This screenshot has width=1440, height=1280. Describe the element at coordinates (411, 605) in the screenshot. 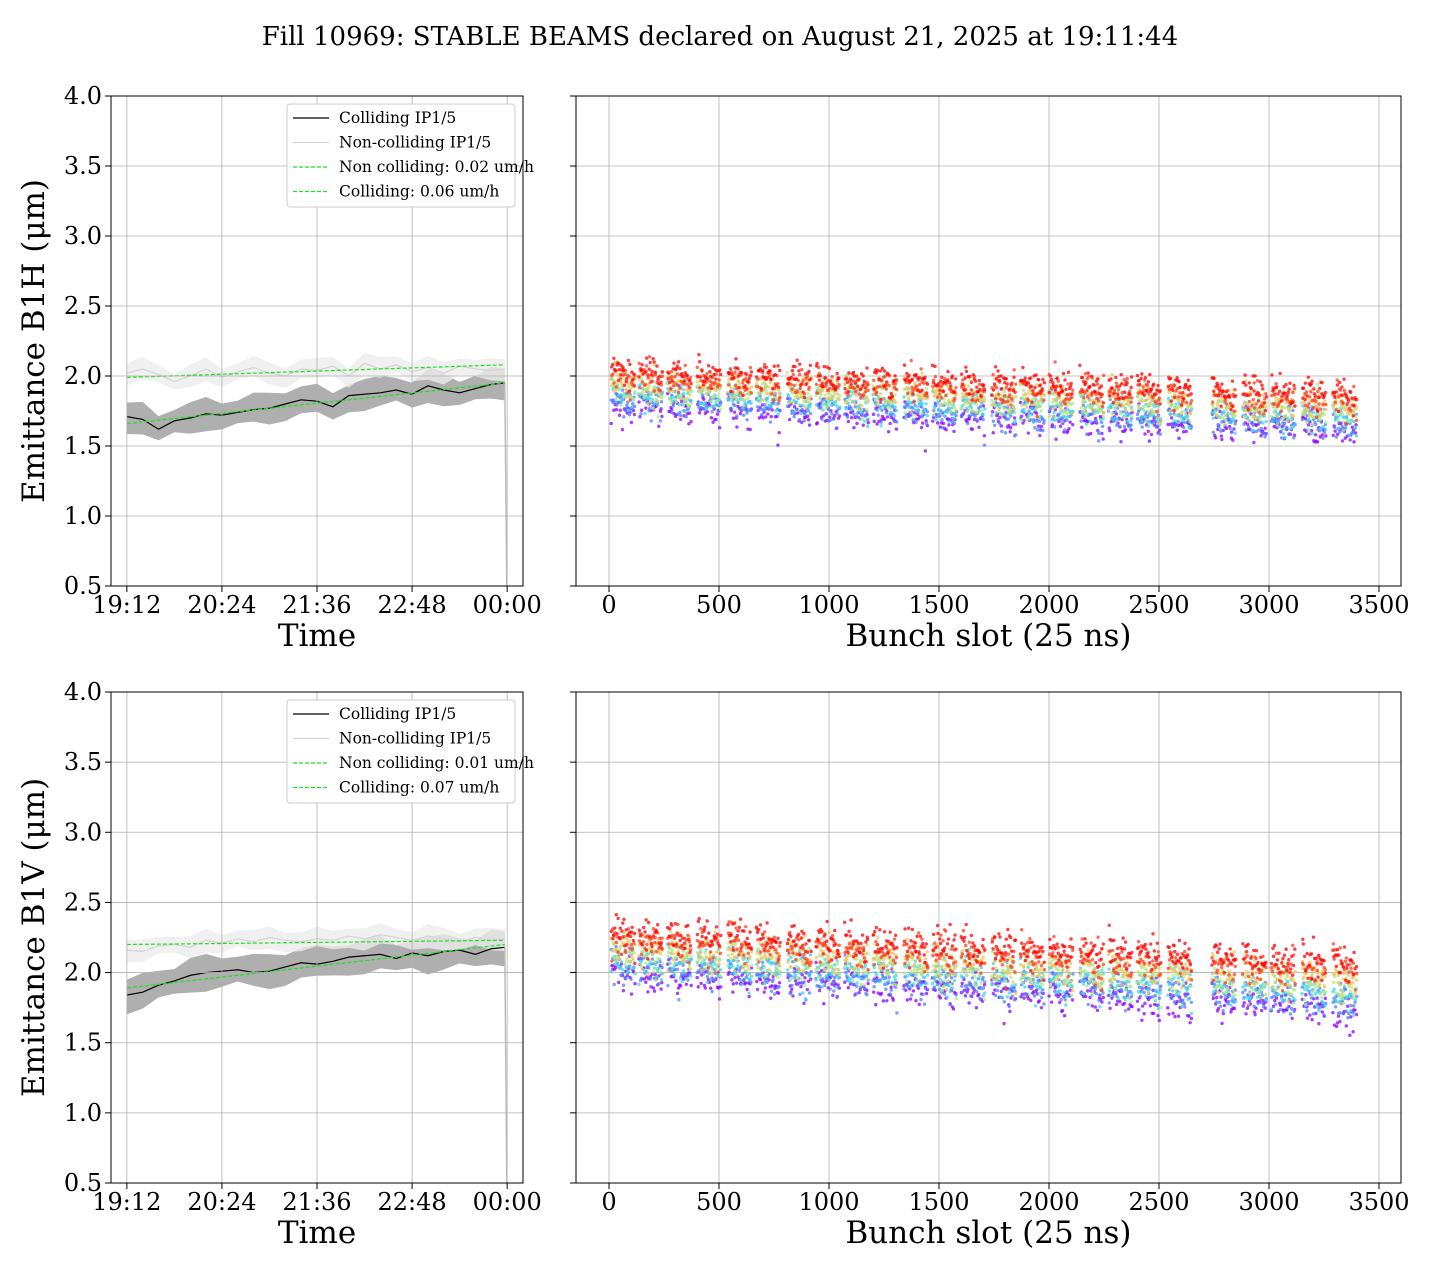

I see `x-tick-label: 22:48` at that location.